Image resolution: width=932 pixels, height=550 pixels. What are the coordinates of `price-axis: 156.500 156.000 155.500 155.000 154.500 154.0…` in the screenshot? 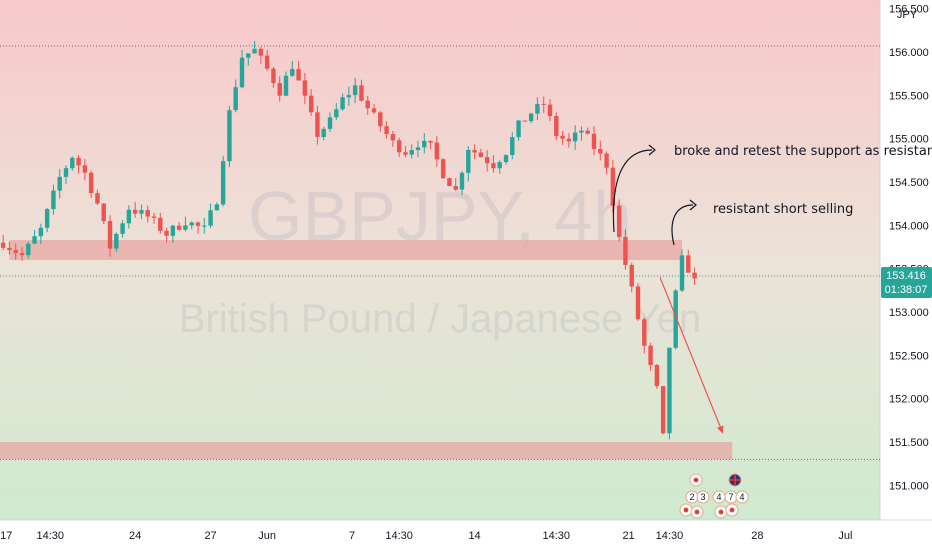 It's located at (909, 248).